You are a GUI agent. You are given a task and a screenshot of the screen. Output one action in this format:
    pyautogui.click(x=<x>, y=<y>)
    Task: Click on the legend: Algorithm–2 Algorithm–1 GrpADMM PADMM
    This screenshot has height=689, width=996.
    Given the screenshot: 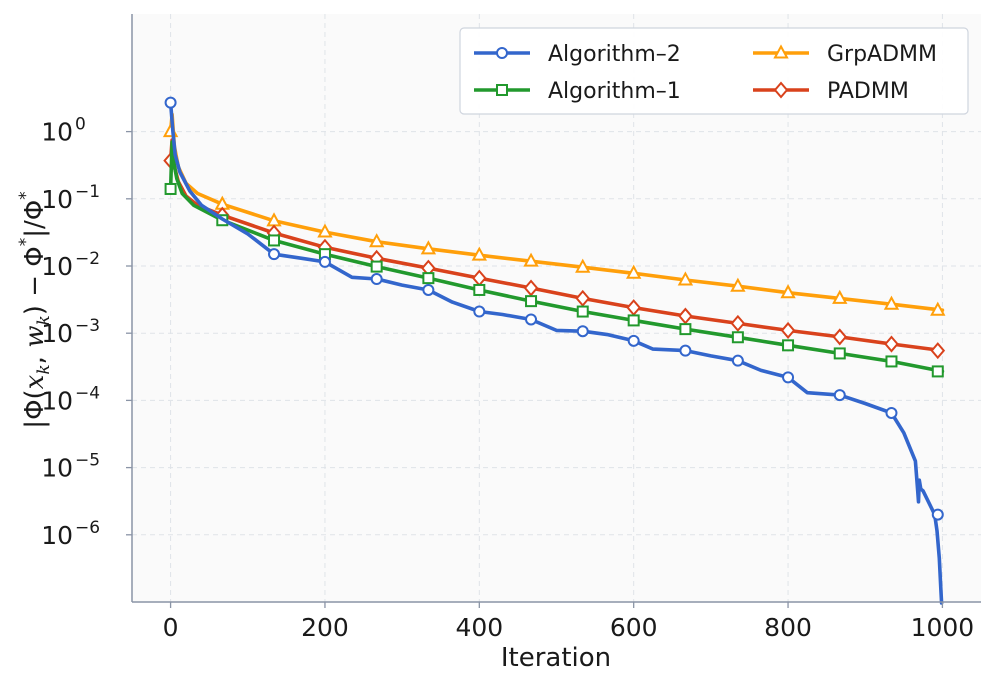 What is the action you would take?
    pyautogui.click(x=714, y=71)
    